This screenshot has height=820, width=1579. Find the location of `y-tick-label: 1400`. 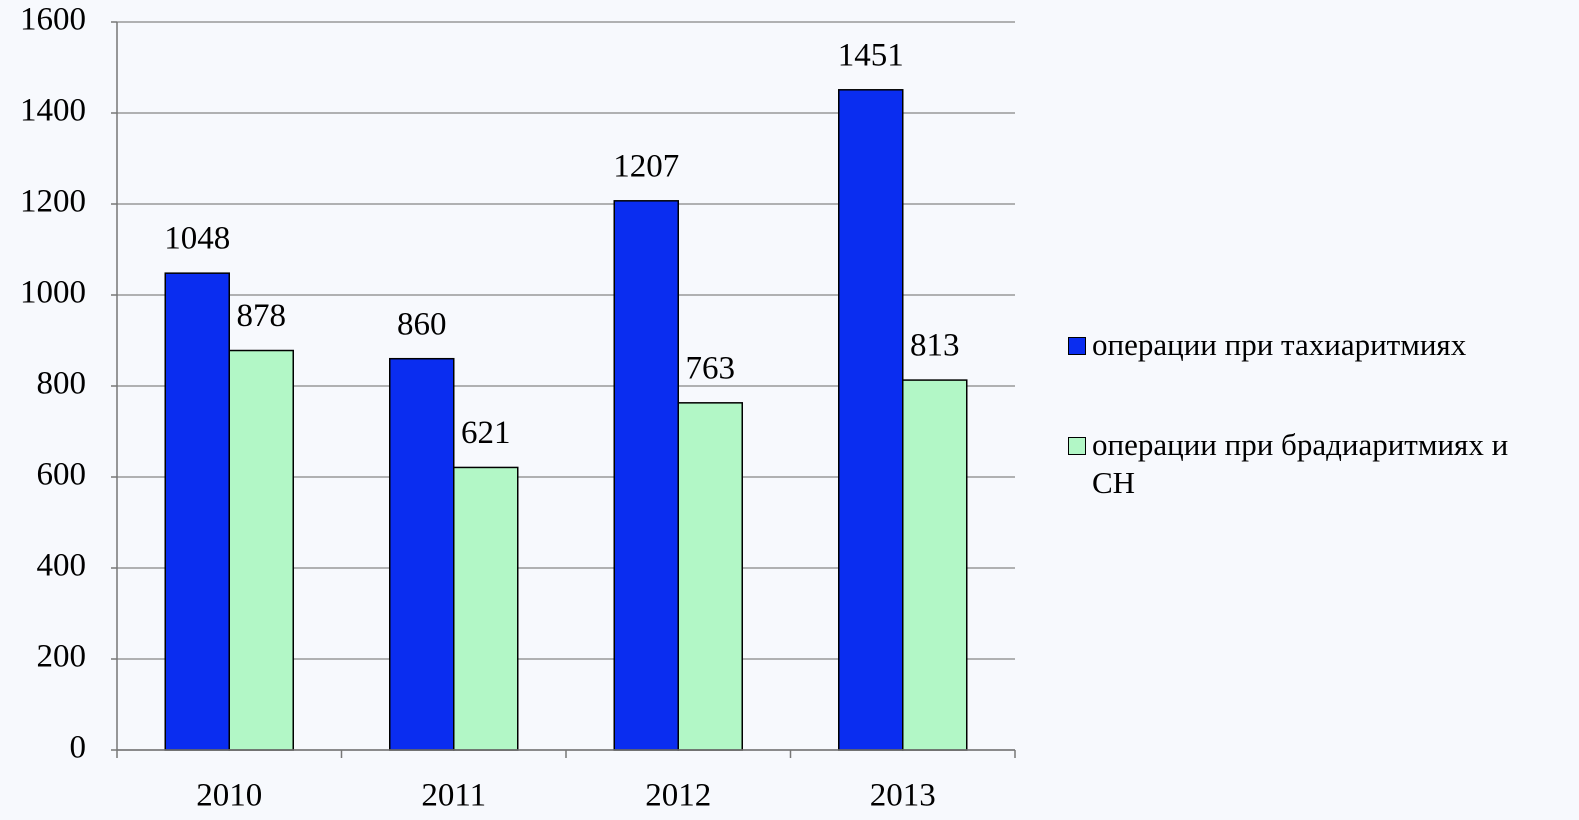

y-tick-label: 1400 is located at coordinates (53, 111).